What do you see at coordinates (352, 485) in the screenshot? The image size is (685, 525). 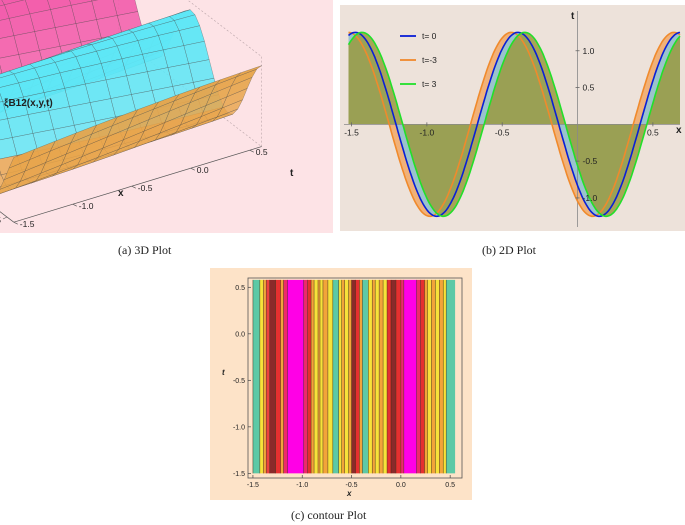 I see `contour-x-tick-label: -0.5` at bounding box center [352, 485].